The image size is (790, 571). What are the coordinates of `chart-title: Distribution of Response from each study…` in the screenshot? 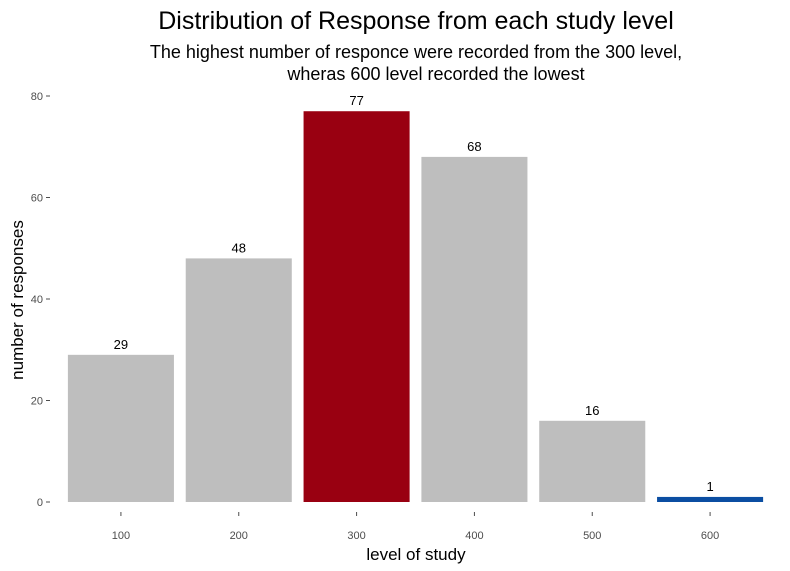 It's located at (416, 21).